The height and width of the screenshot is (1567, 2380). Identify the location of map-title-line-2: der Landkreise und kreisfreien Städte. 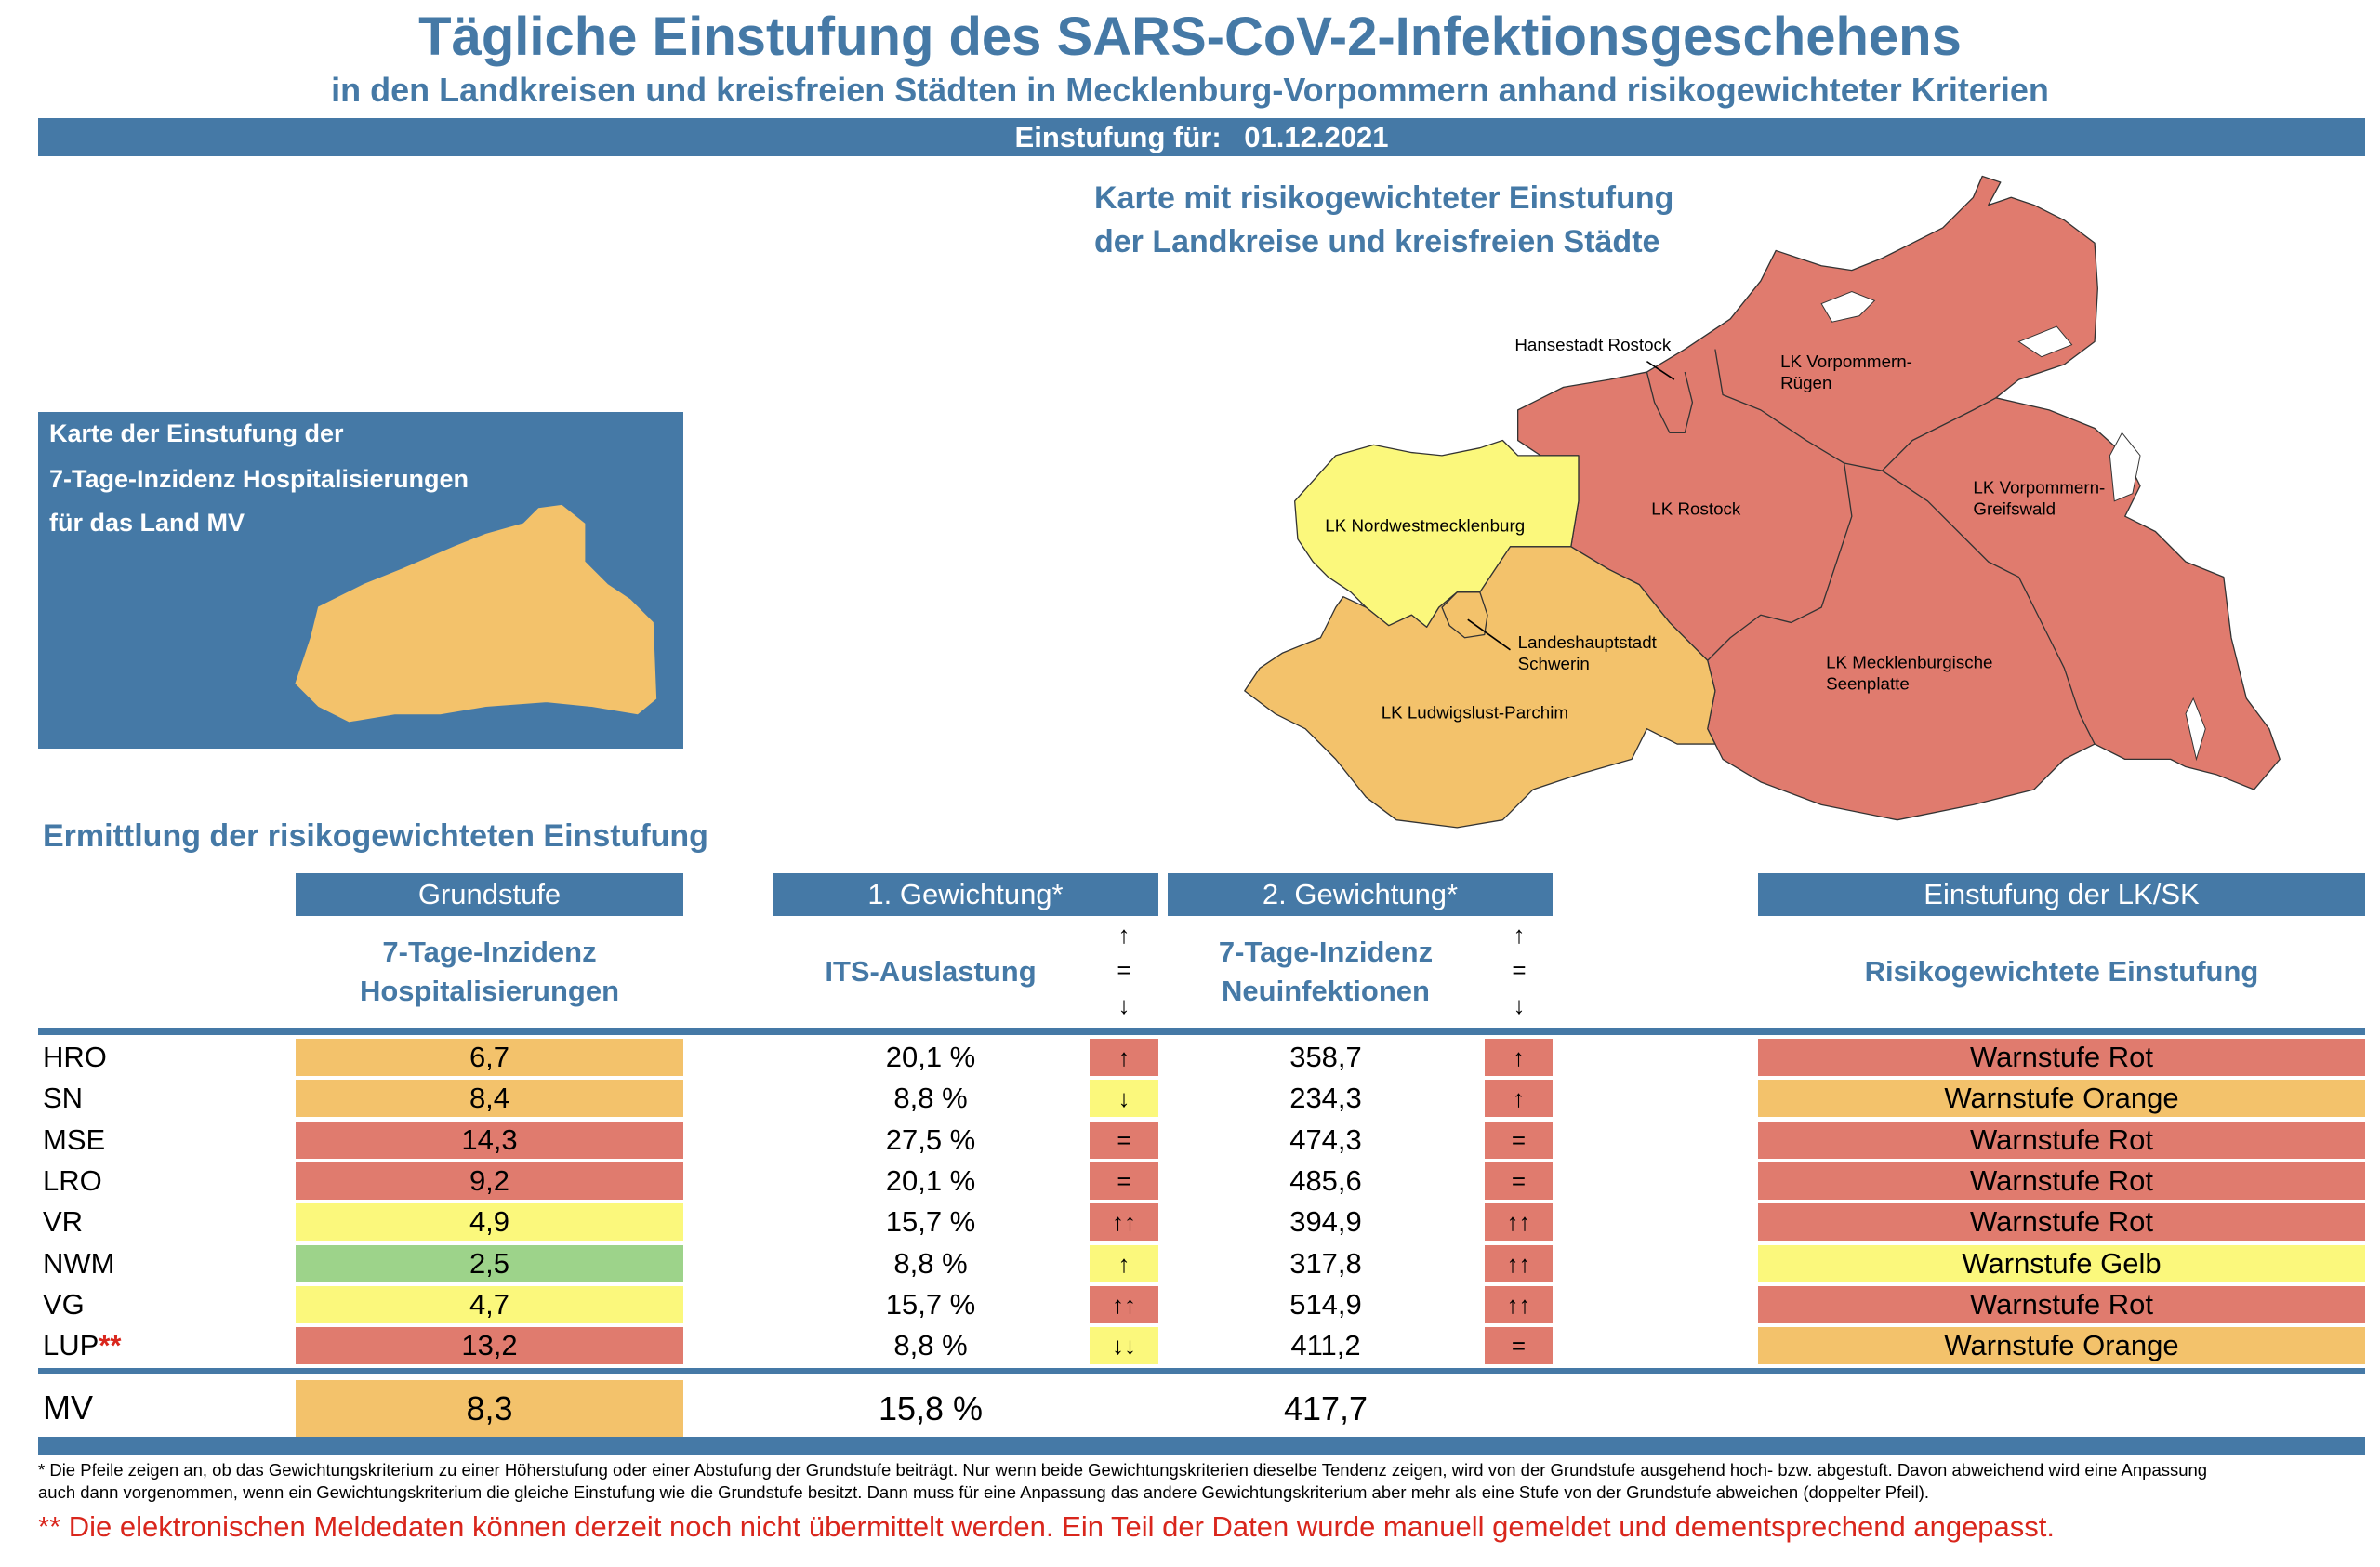
(1377, 241).